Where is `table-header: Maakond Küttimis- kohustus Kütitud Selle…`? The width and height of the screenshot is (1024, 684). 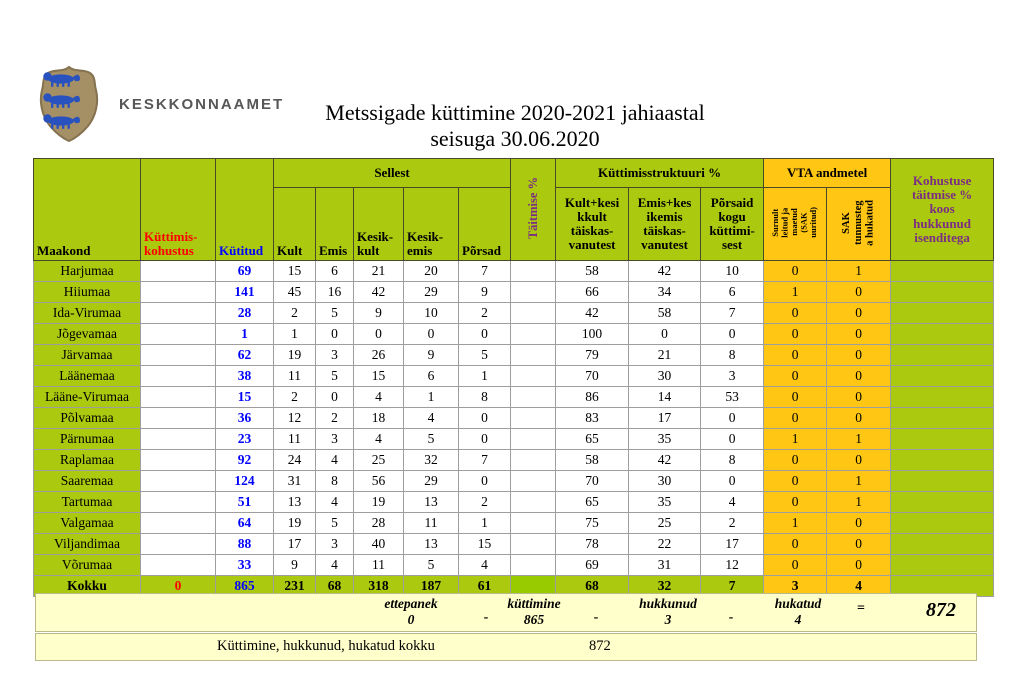
table-header: Maakond Küttimis- kohustus Kütitud Selle… is located at coordinates (514, 209).